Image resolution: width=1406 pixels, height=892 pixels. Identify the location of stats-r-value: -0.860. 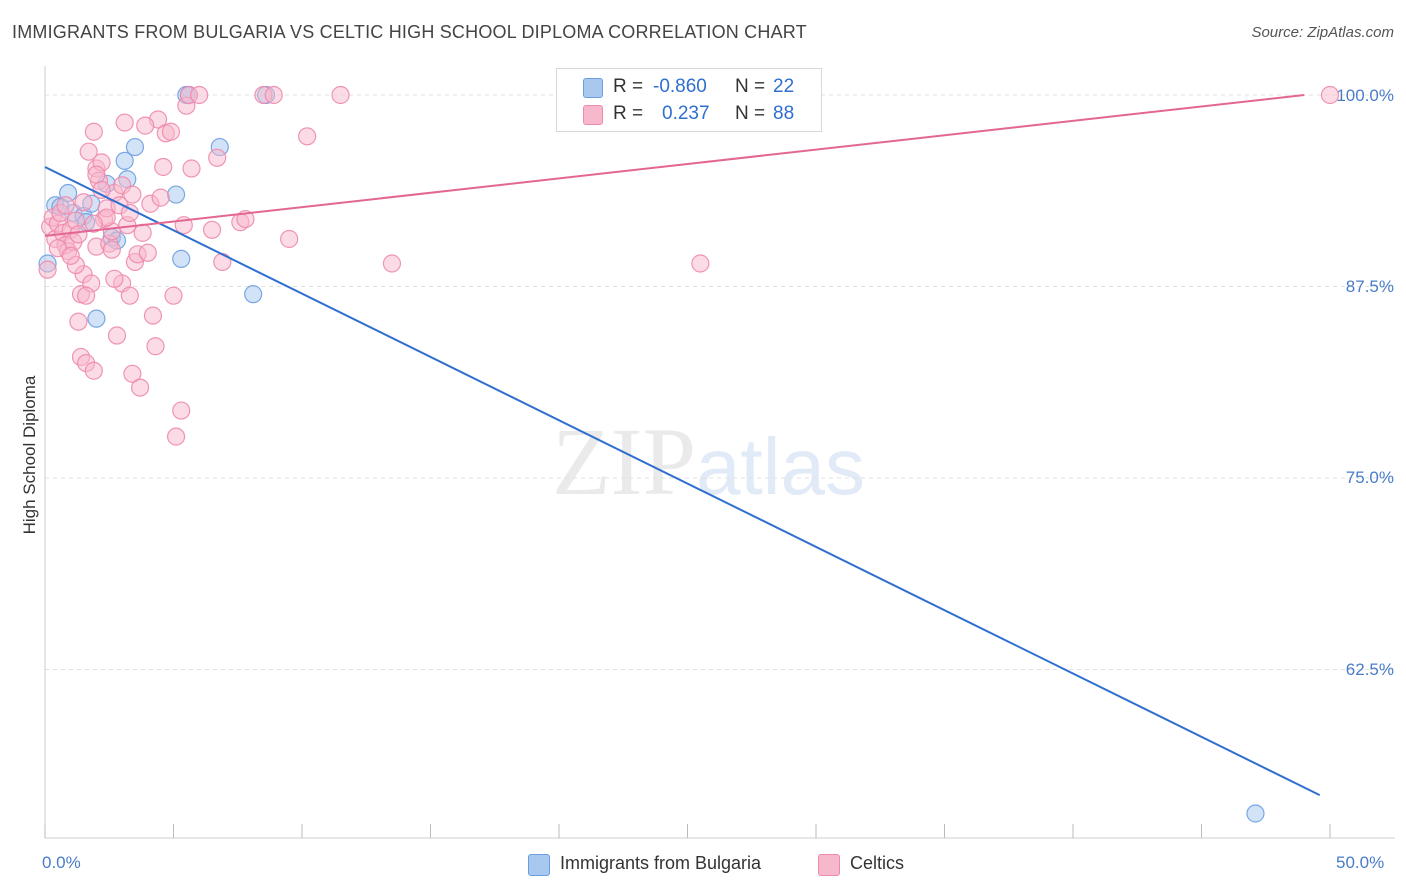
(680, 86).